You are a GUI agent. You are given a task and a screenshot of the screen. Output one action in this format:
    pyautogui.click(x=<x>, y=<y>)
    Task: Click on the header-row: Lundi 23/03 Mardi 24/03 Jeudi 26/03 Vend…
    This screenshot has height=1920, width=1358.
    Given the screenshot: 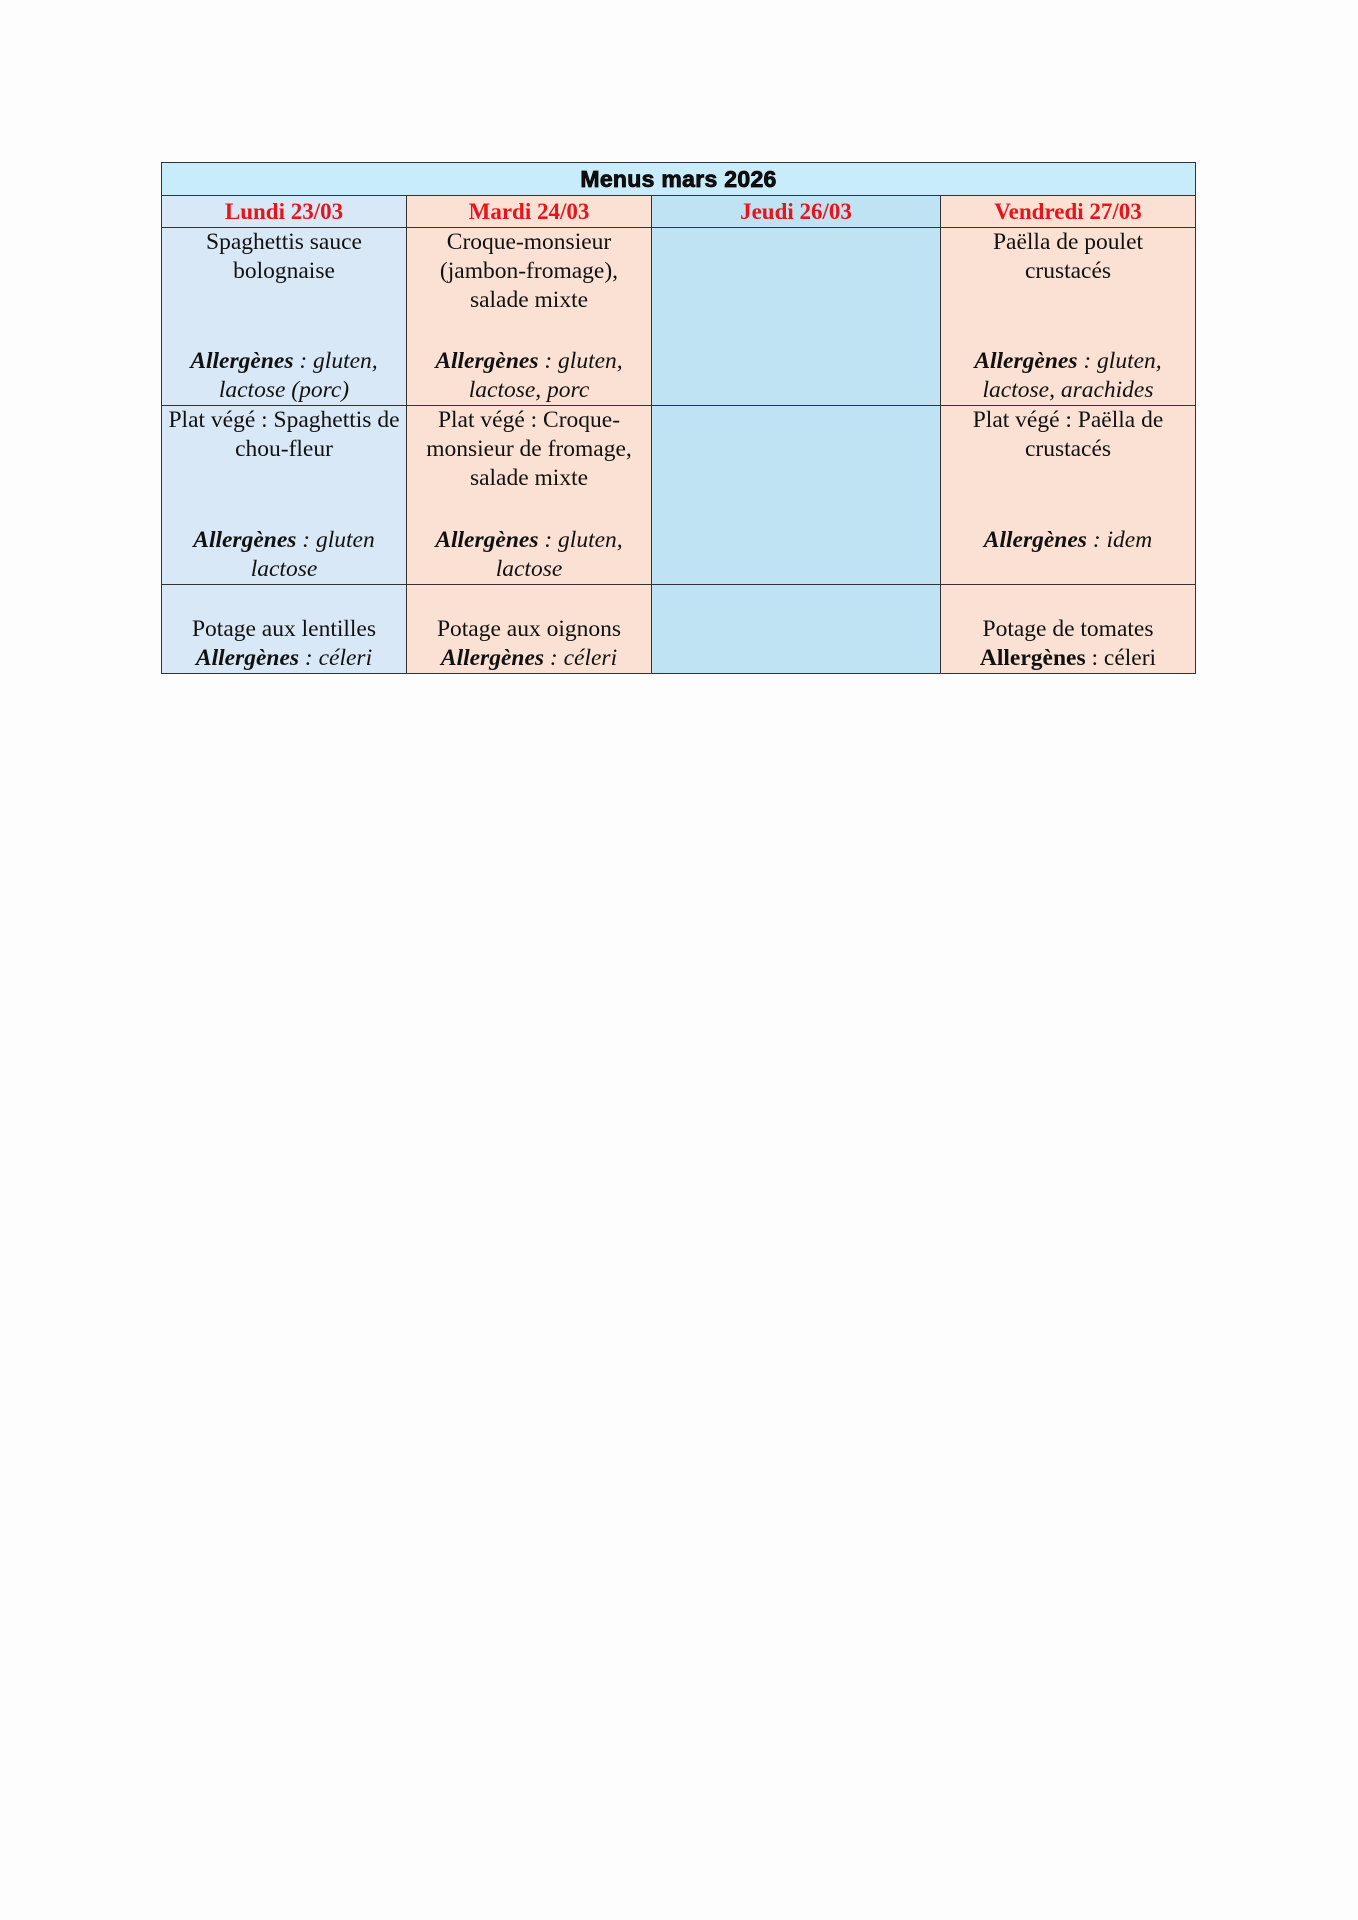 What is the action you would take?
    pyautogui.click(x=678, y=212)
    